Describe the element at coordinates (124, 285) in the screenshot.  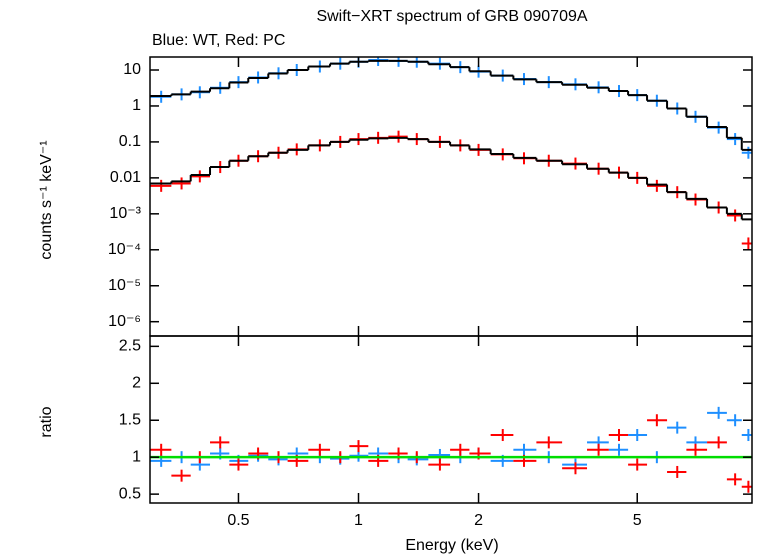
I see `y-tick-label: 10⁻⁵` at that location.